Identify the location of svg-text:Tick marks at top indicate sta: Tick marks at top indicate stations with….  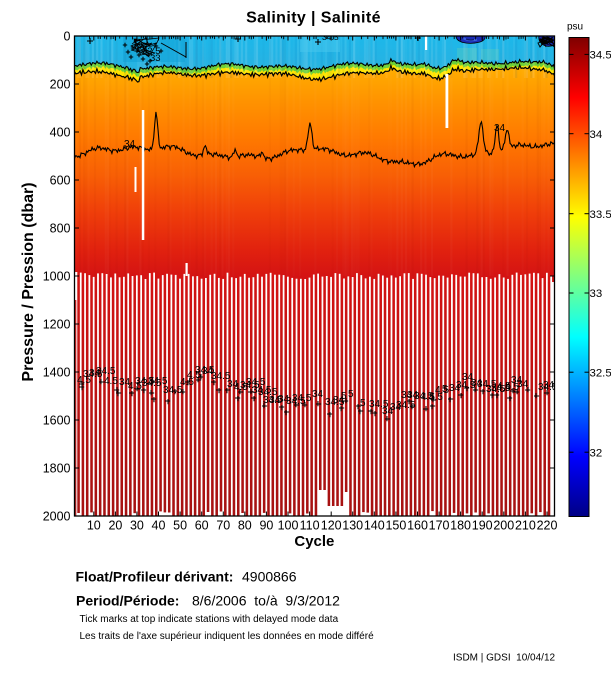
(209, 619).